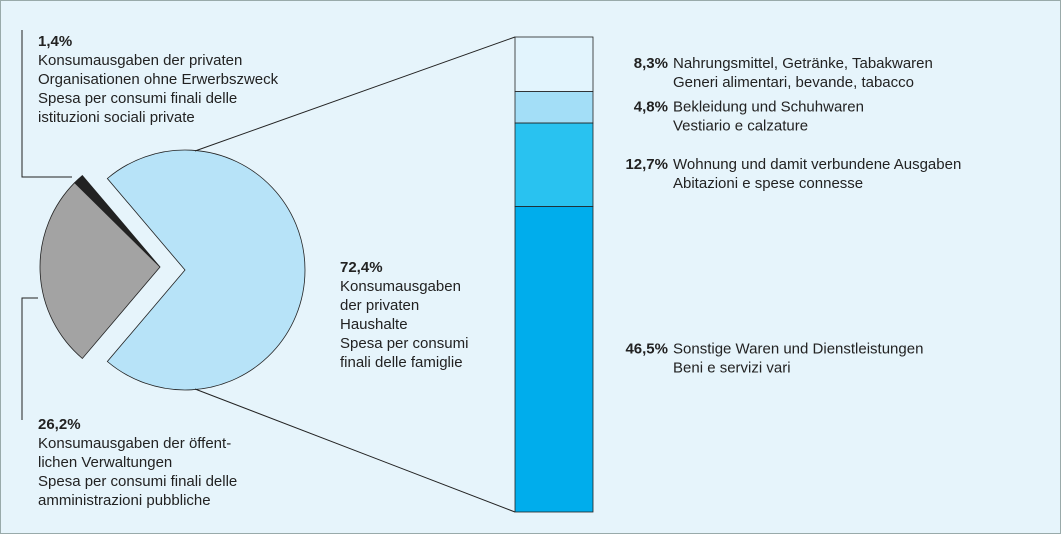 Image resolution: width=1061 pixels, height=534 pixels. What do you see at coordinates (404, 343) in the screenshot?
I see `slice-label: Spesa per consumi` at bounding box center [404, 343].